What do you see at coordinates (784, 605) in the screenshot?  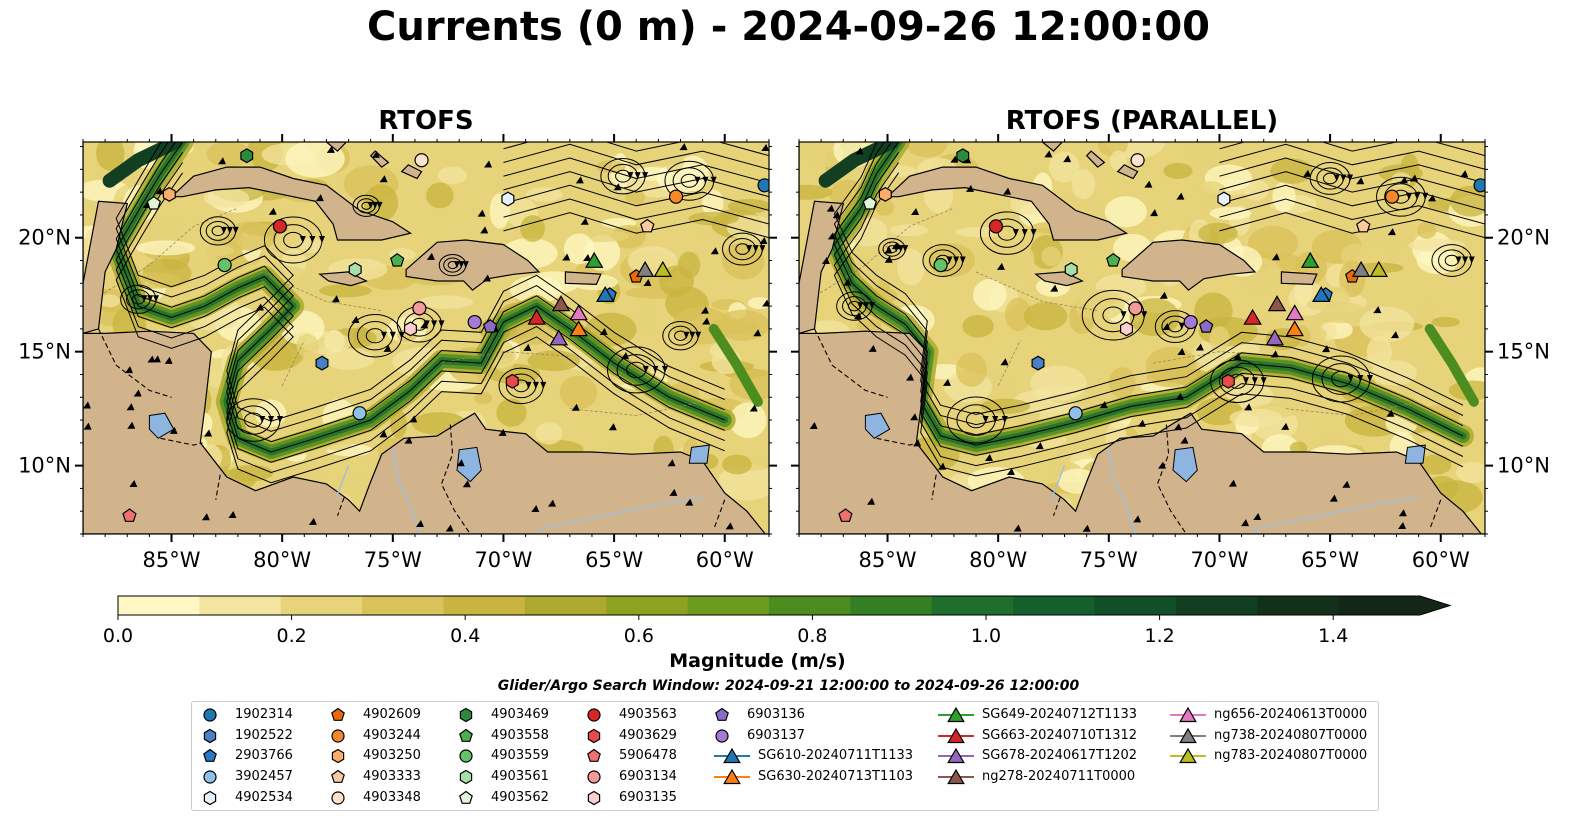 I see `colorbar-outline` at bounding box center [784, 605].